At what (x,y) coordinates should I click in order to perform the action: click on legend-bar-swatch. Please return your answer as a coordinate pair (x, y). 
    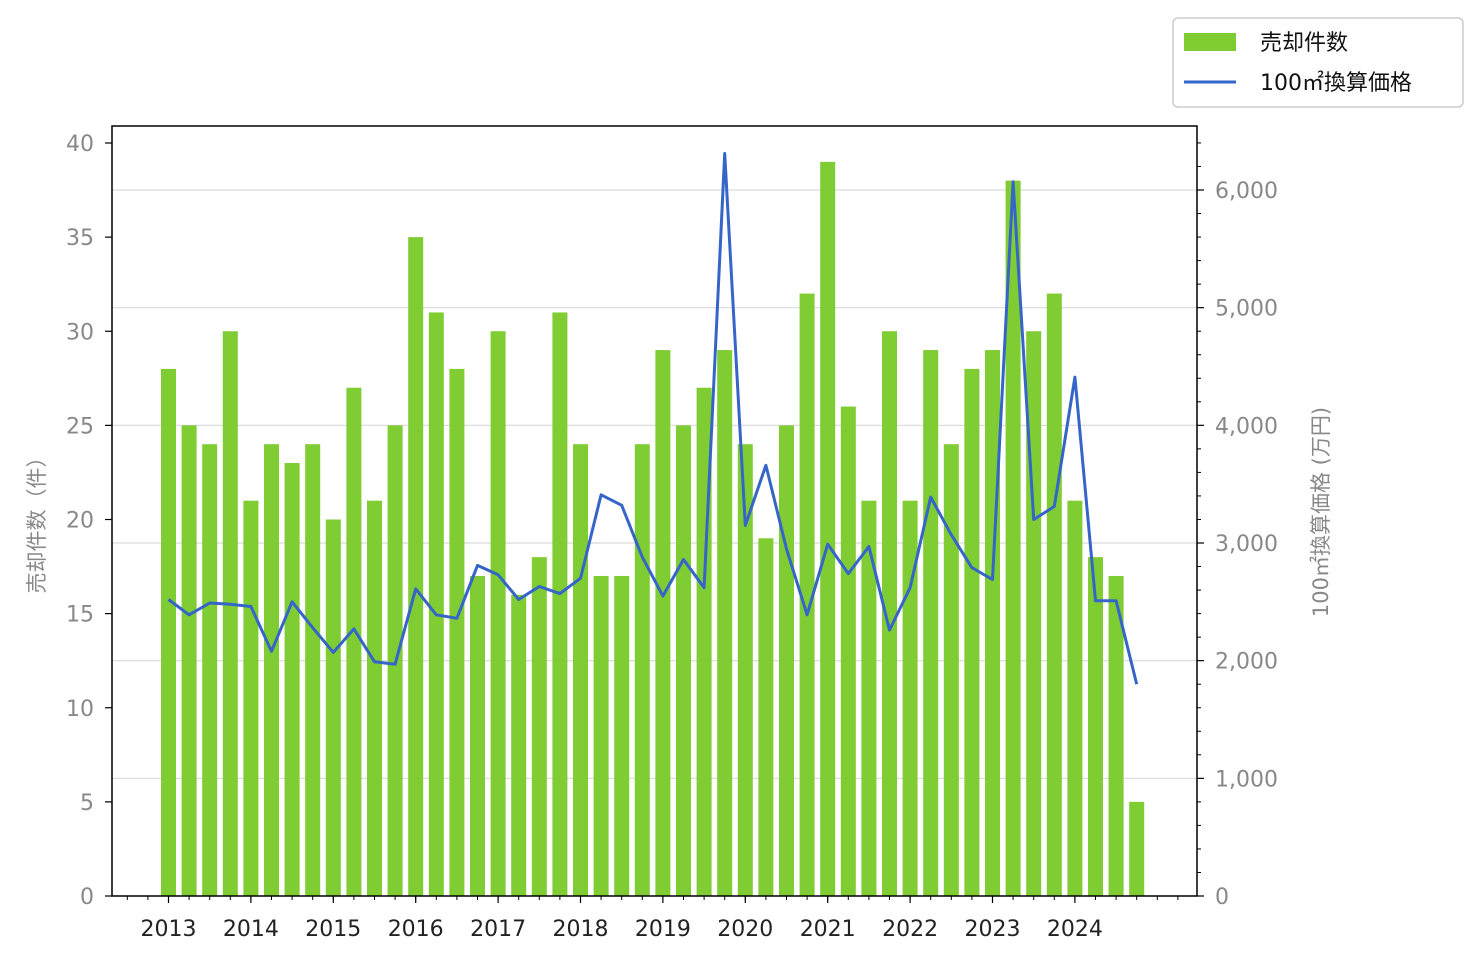
    Looking at the image, I should click on (1210, 42).